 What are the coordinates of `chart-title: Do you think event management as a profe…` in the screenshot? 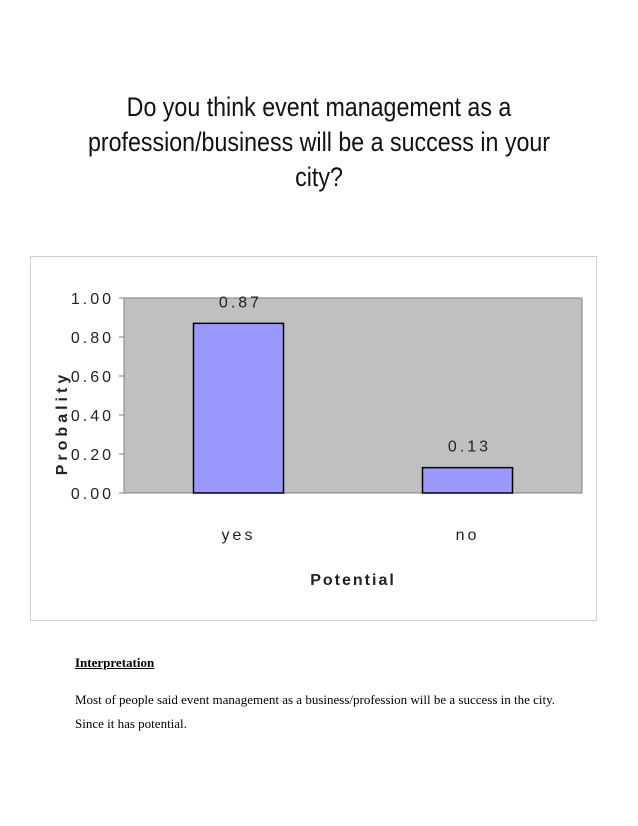 It's located at (319, 142).